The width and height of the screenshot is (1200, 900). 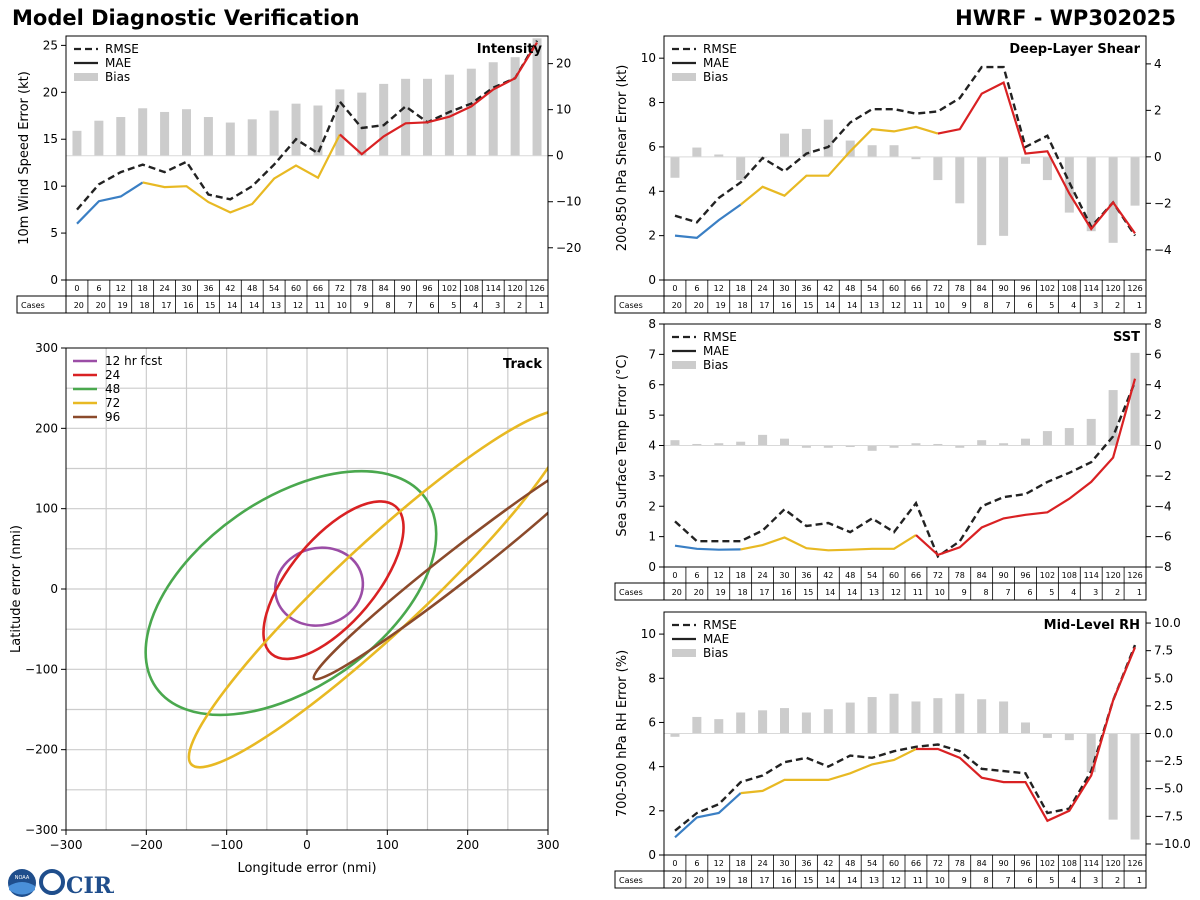 What do you see at coordinates (1158, 64) in the screenshot?
I see `shear-y2tick-label: 4` at bounding box center [1158, 64].